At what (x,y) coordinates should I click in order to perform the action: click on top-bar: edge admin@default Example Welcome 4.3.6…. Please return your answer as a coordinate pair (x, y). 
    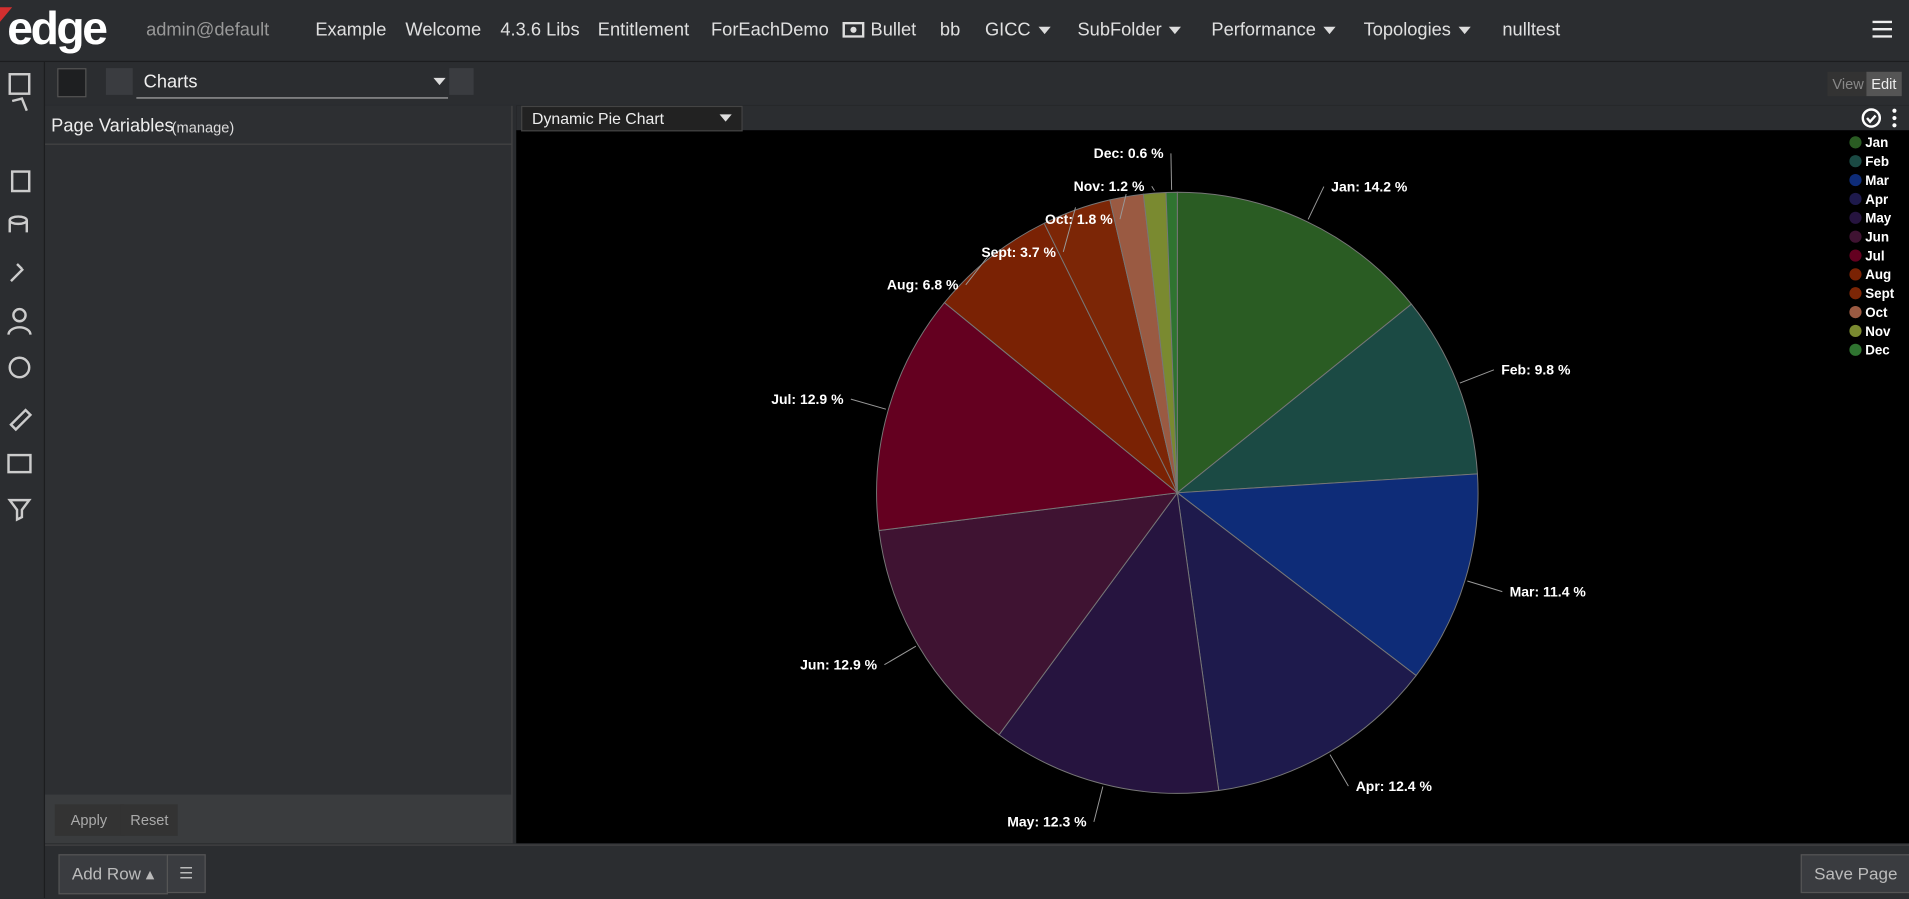
    Looking at the image, I should click on (954, 31).